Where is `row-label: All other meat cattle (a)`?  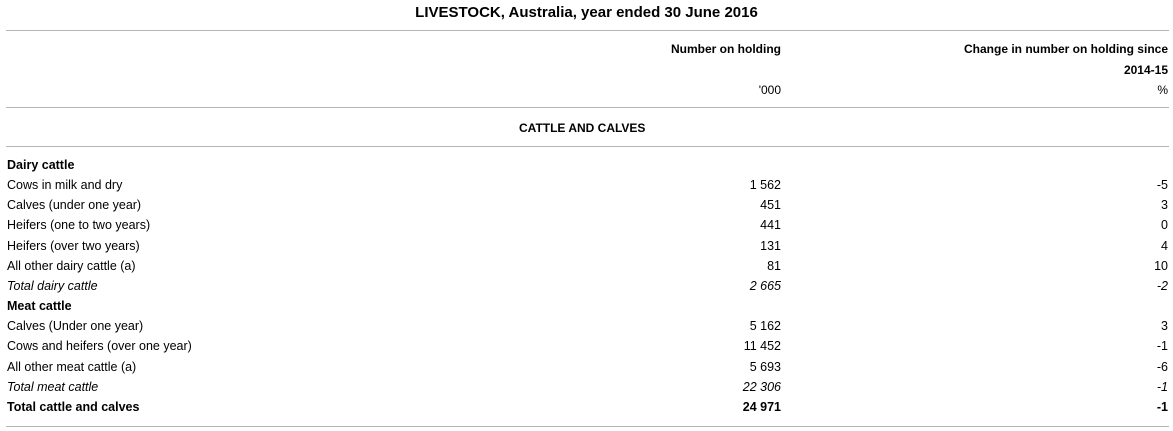
row-label: All other meat cattle (a) is located at coordinates (72, 366).